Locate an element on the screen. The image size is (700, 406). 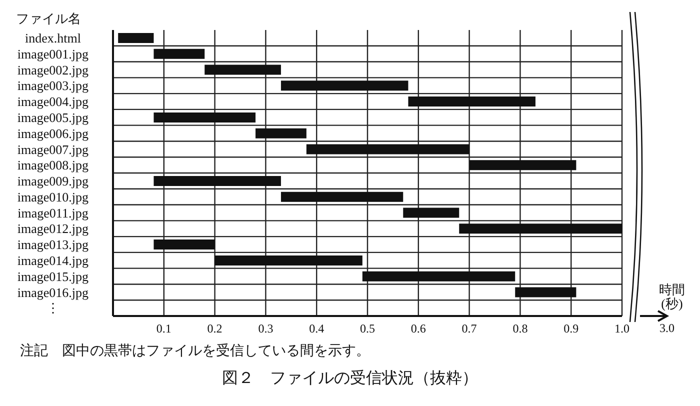
x-tick-label: 0.3 is located at coordinates (266, 329).